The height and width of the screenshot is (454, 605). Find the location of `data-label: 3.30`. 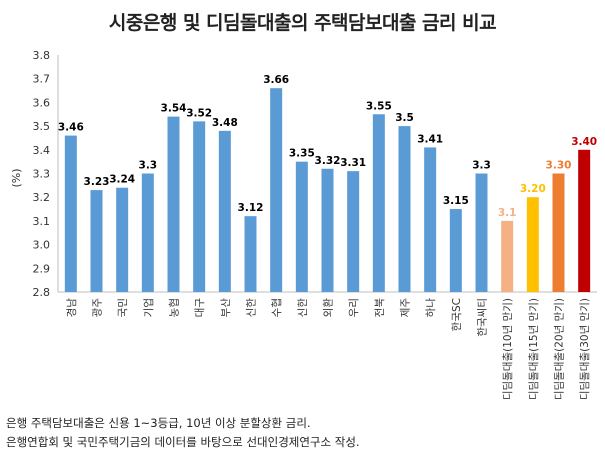

data-label: 3.30 is located at coordinates (559, 166).